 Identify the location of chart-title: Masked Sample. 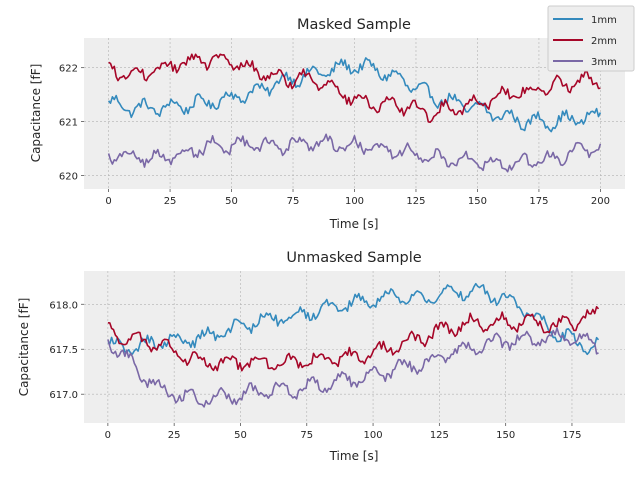
(354, 25).